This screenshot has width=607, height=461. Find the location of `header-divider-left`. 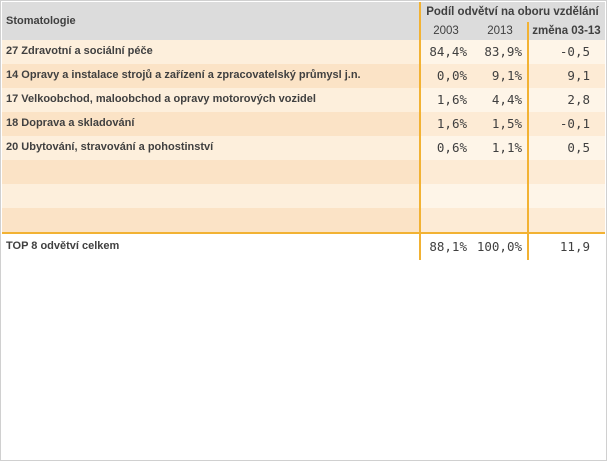

header-divider-left is located at coordinates (420, 21).